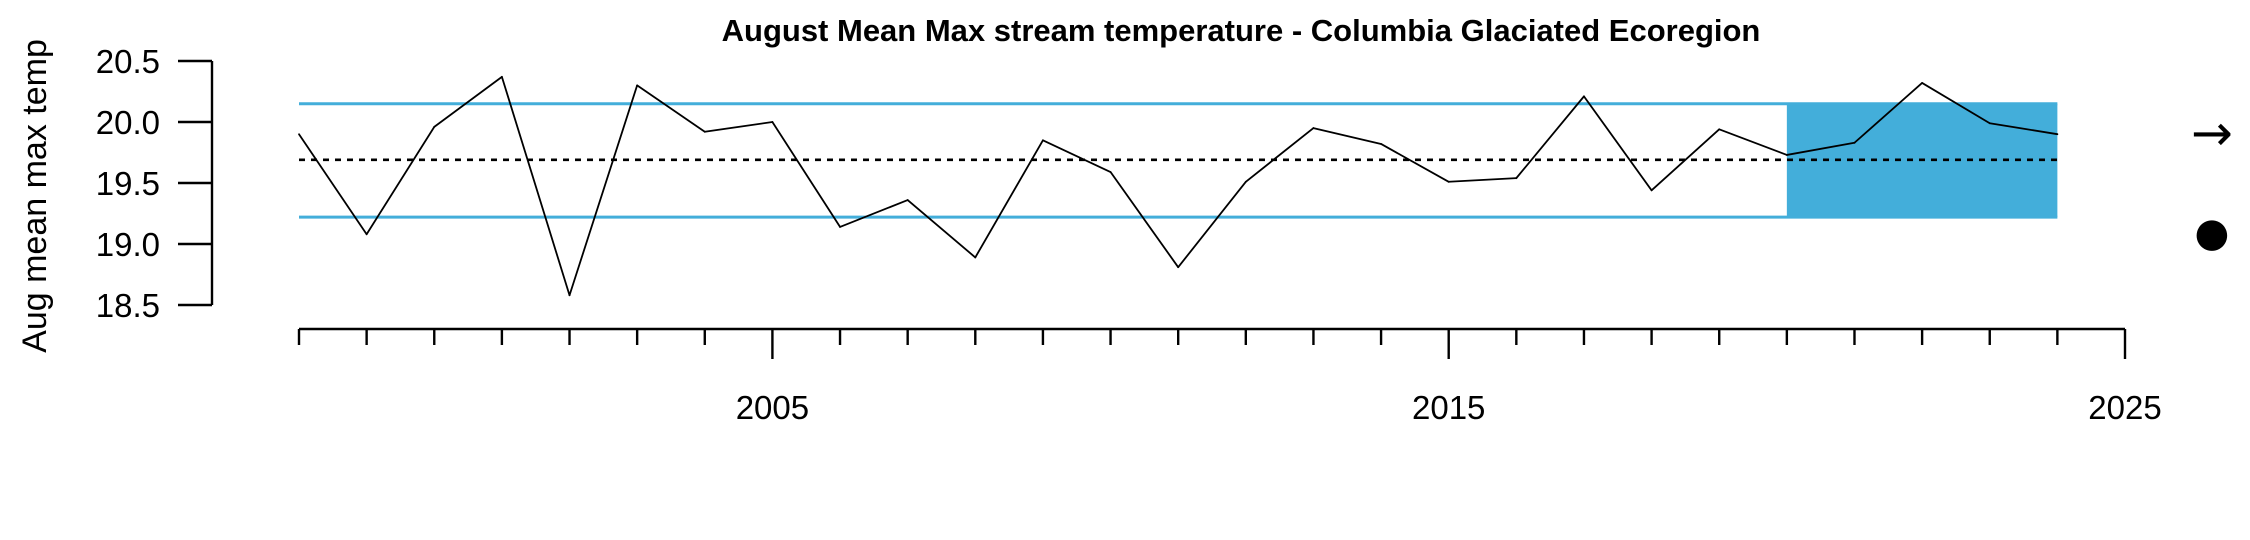 The height and width of the screenshot is (540, 2250). I want to click on mean-indicator-icon: ●, so click(2212, 233).